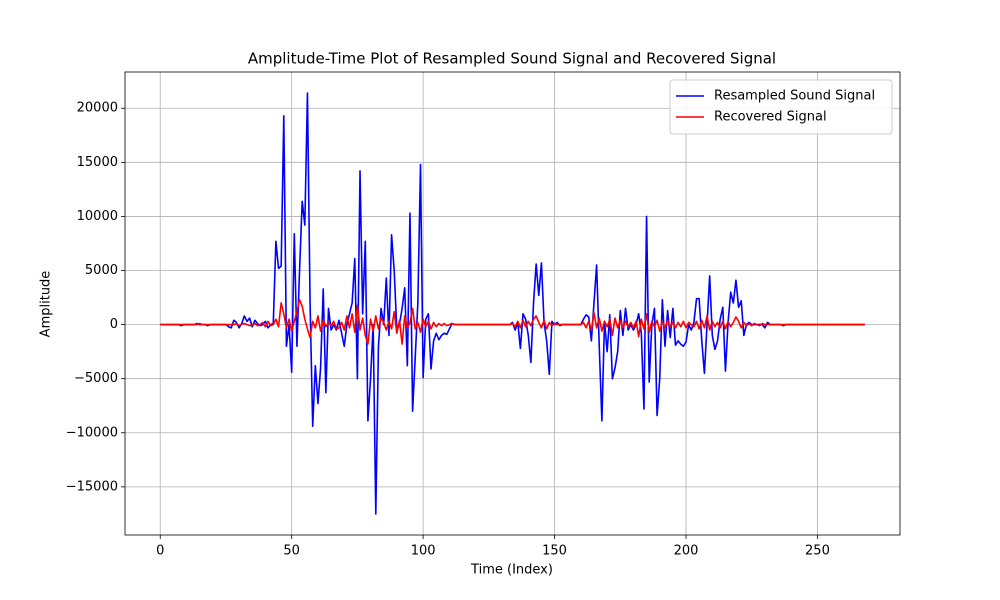 The height and width of the screenshot is (600, 1000). I want to click on legend-box, so click(781, 107).